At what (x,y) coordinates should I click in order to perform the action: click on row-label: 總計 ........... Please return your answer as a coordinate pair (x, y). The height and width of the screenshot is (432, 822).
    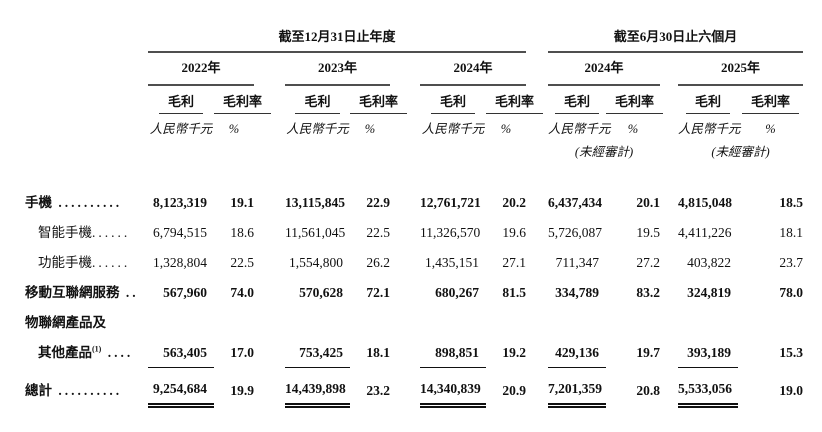
    Looking at the image, I should click on (74, 390).